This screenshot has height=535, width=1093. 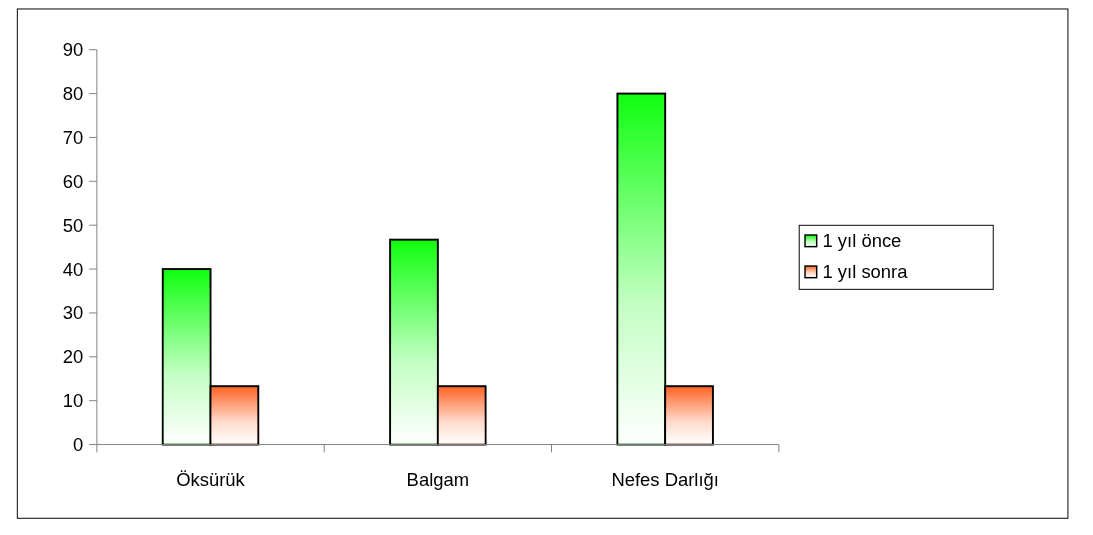 What do you see at coordinates (73, 401) in the screenshot?
I see `y-tick-label: 10` at bounding box center [73, 401].